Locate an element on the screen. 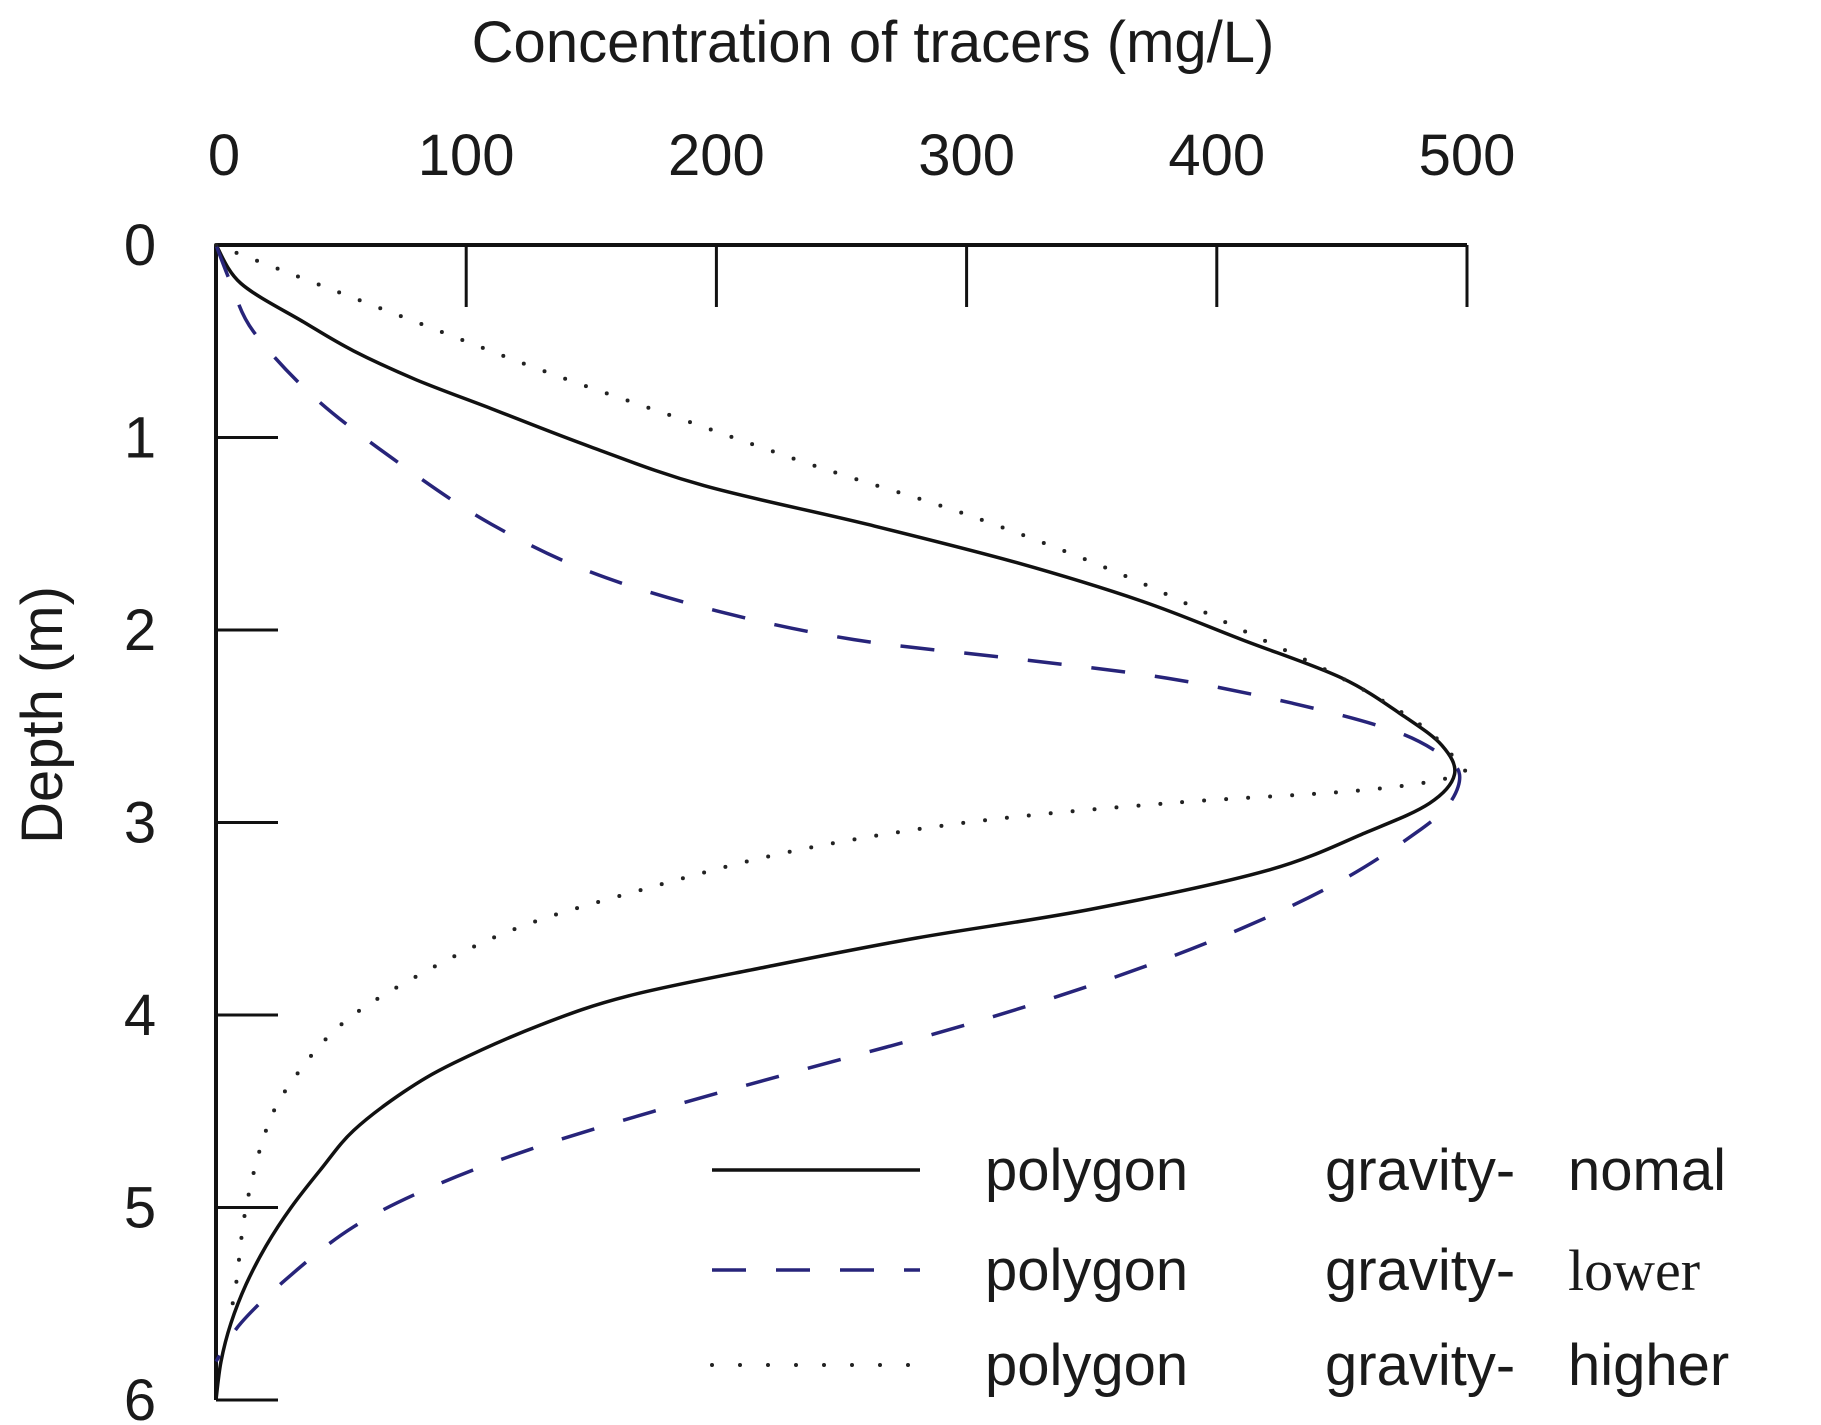  legend-label-part: nomal is located at coordinates (1647, 1170).